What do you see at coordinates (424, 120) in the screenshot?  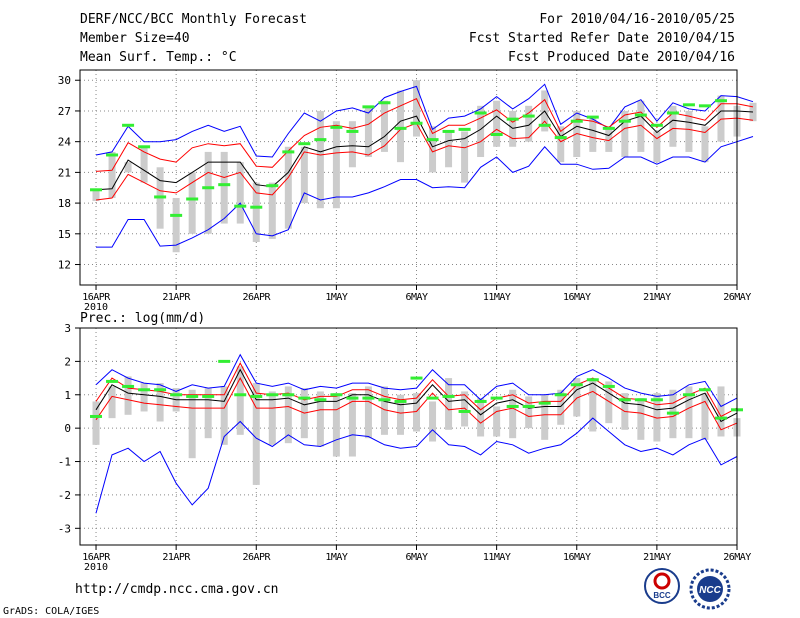 I see `panel-1-line-max` at bounding box center [424, 120].